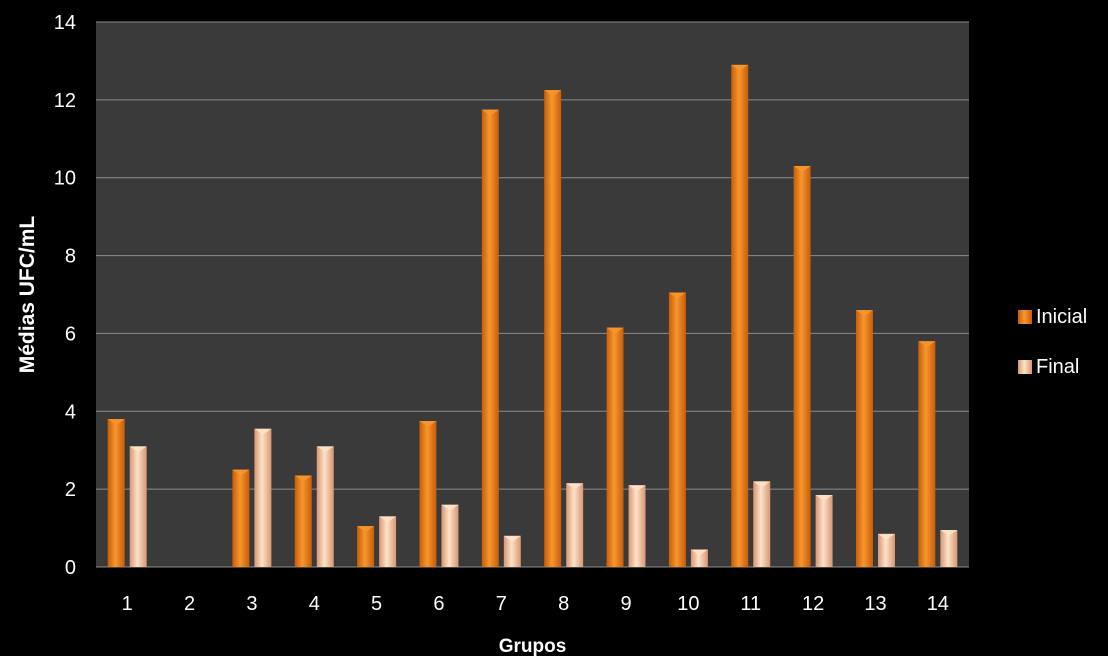 This screenshot has width=1108, height=661. What do you see at coordinates (1061, 317) in the screenshot?
I see `legend-label-inicial: Inicial` at bounding box center [1061, 317].